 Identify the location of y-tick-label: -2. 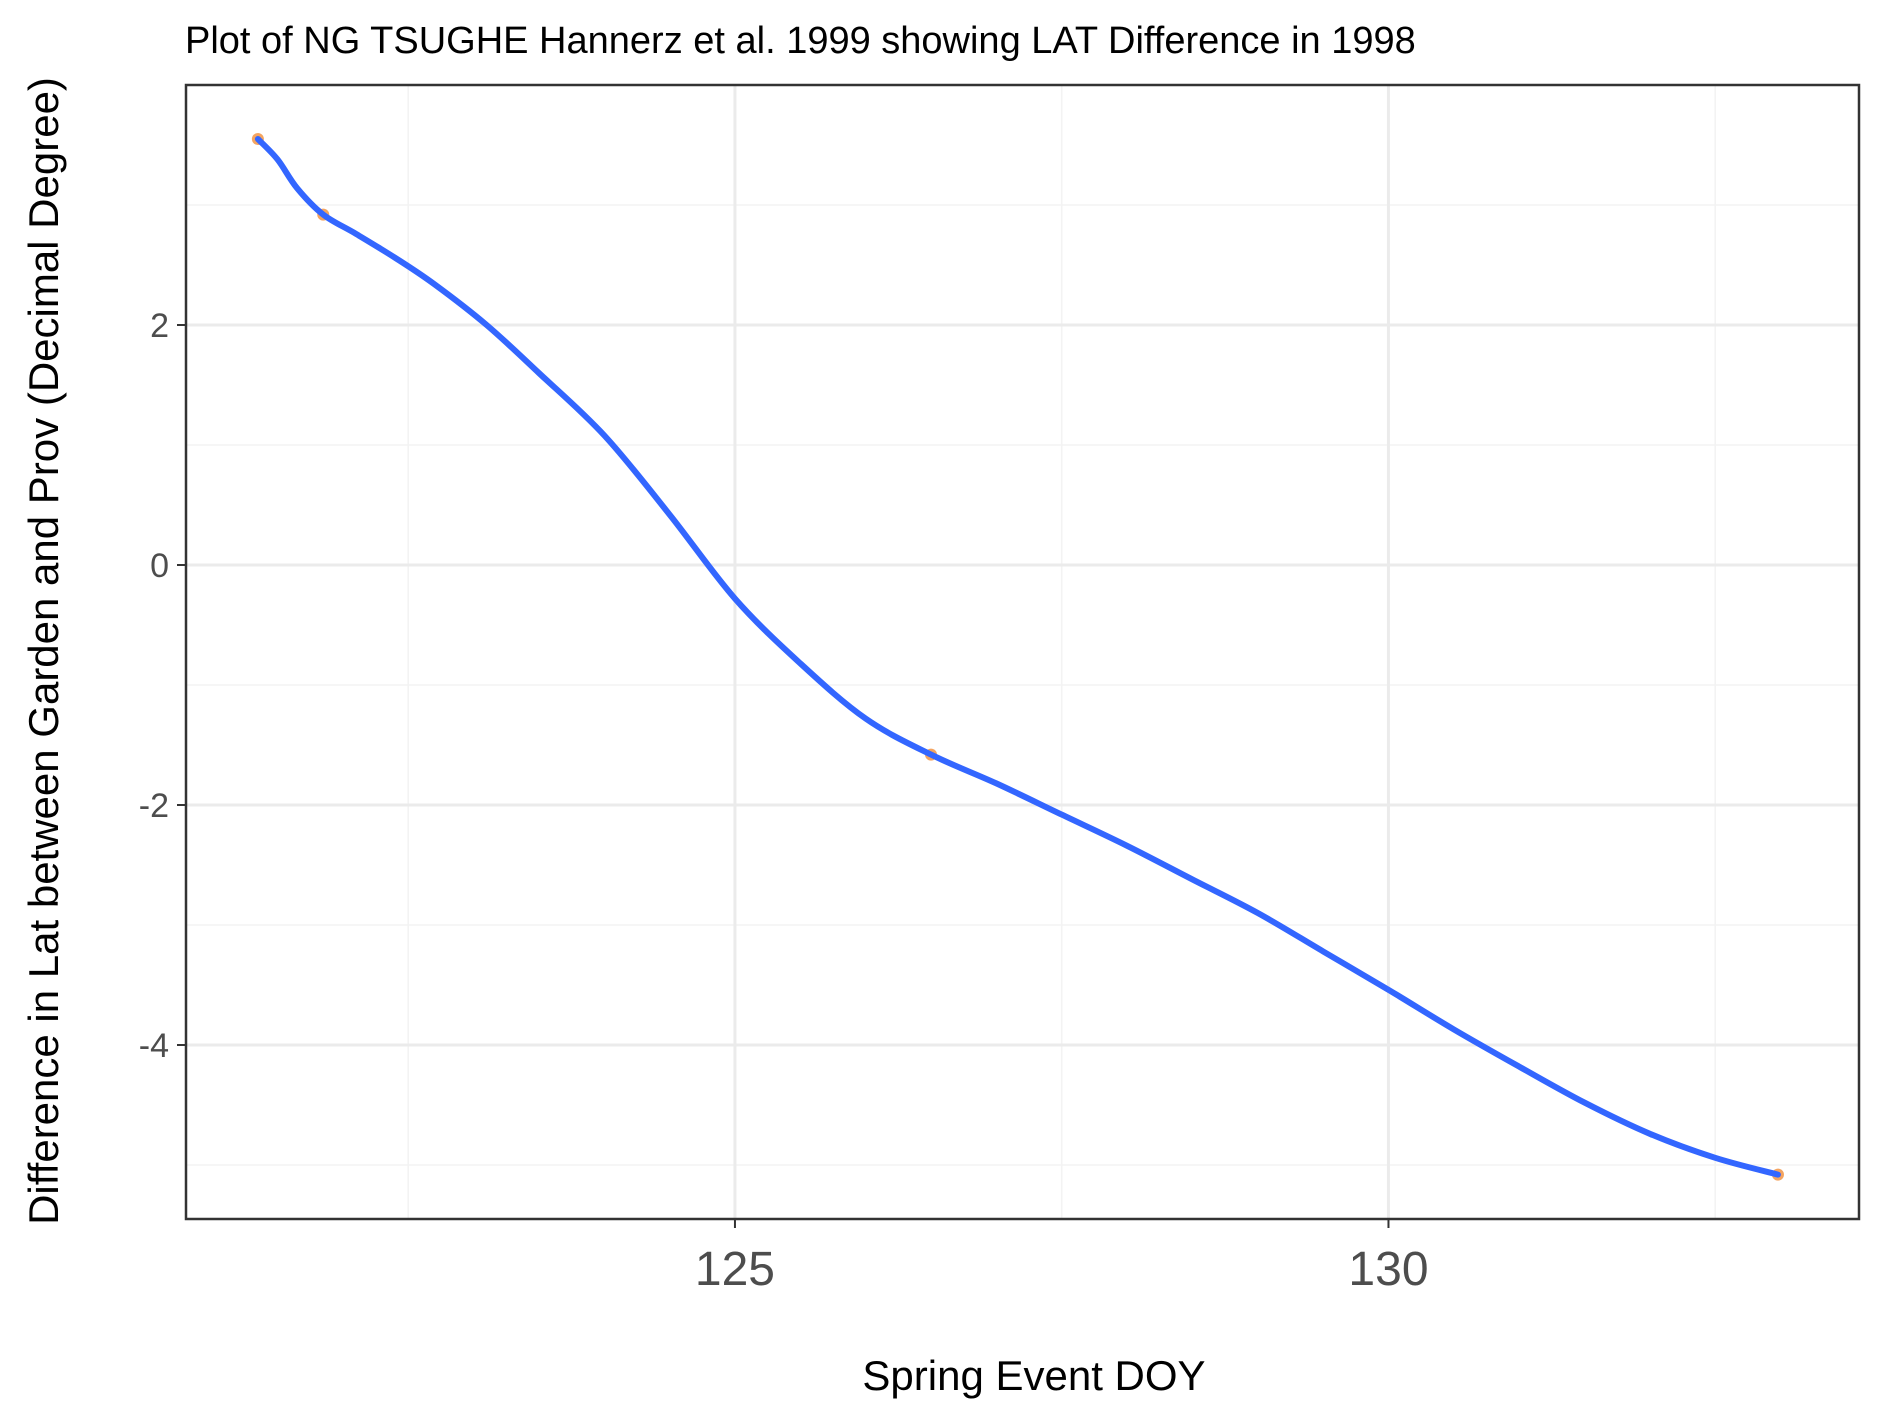
(154, 806).